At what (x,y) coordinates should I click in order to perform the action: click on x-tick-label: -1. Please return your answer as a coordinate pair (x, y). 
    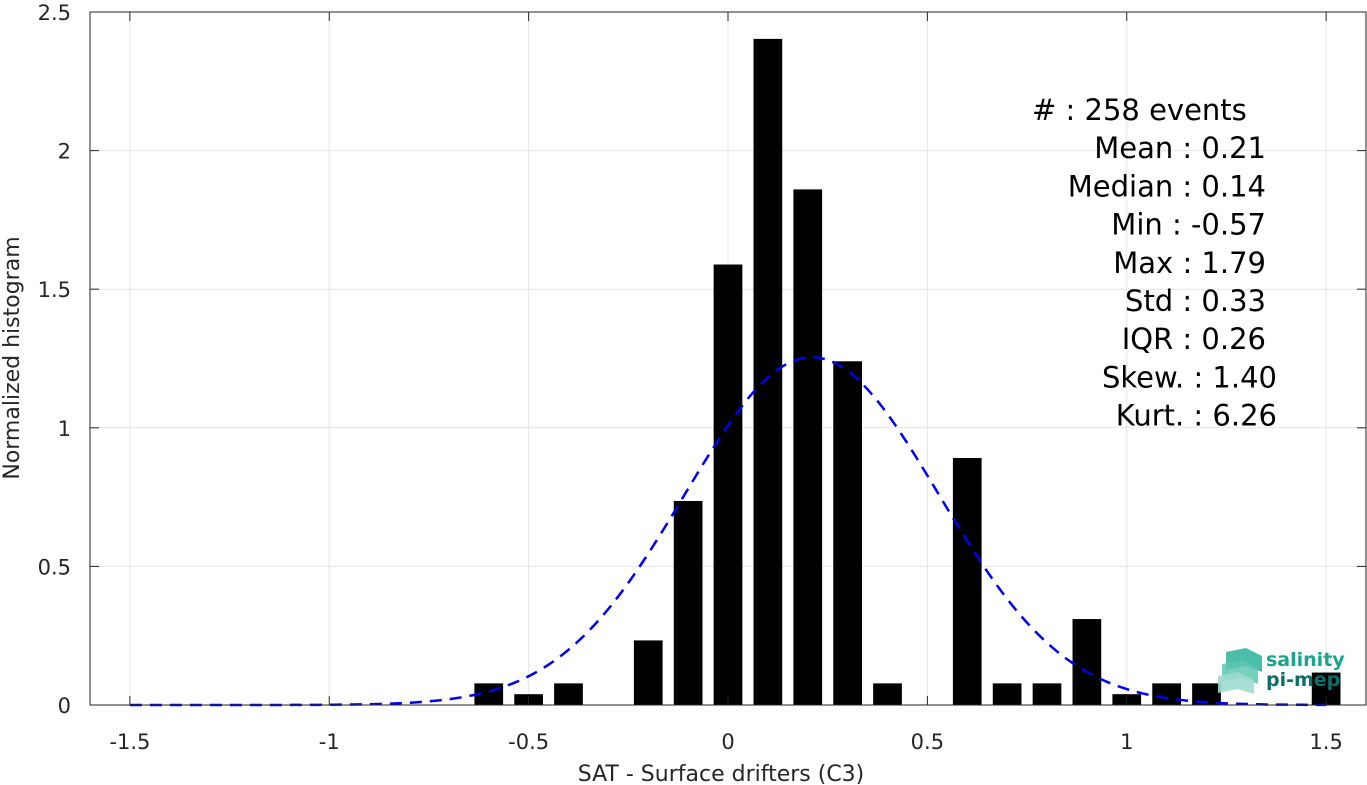
    Looking at the image, I should click on (329, 742).